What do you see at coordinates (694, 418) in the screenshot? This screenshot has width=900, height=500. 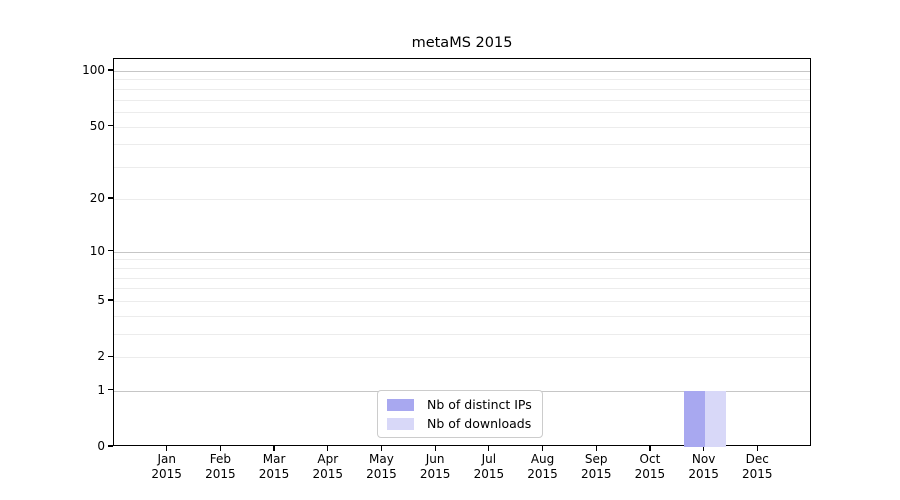 I see `bar-distinct-ips` at bounding box center [694, 418].